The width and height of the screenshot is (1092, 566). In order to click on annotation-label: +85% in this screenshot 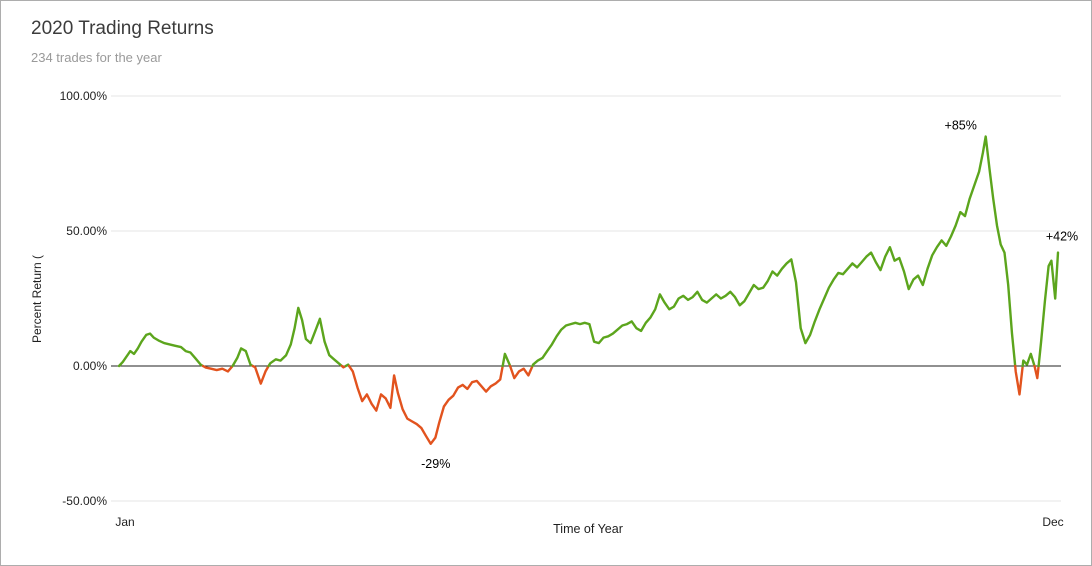, I will do `click(961, 126)`.